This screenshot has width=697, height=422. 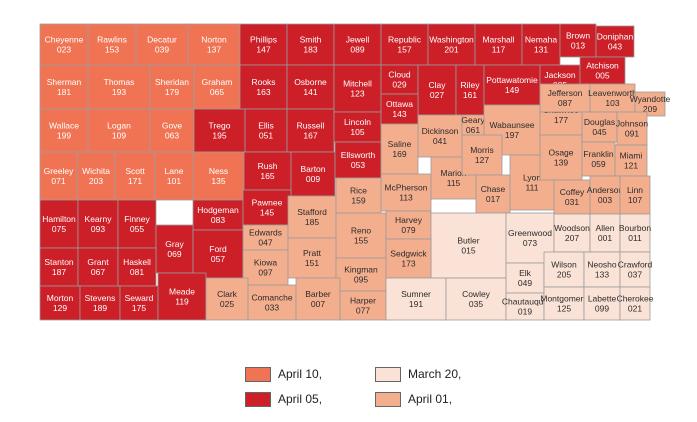 What do you see at coordinates (598, 154) in the screenshot?
I see `county-name-franklin: Franklin` at bounding box center [598, 154].